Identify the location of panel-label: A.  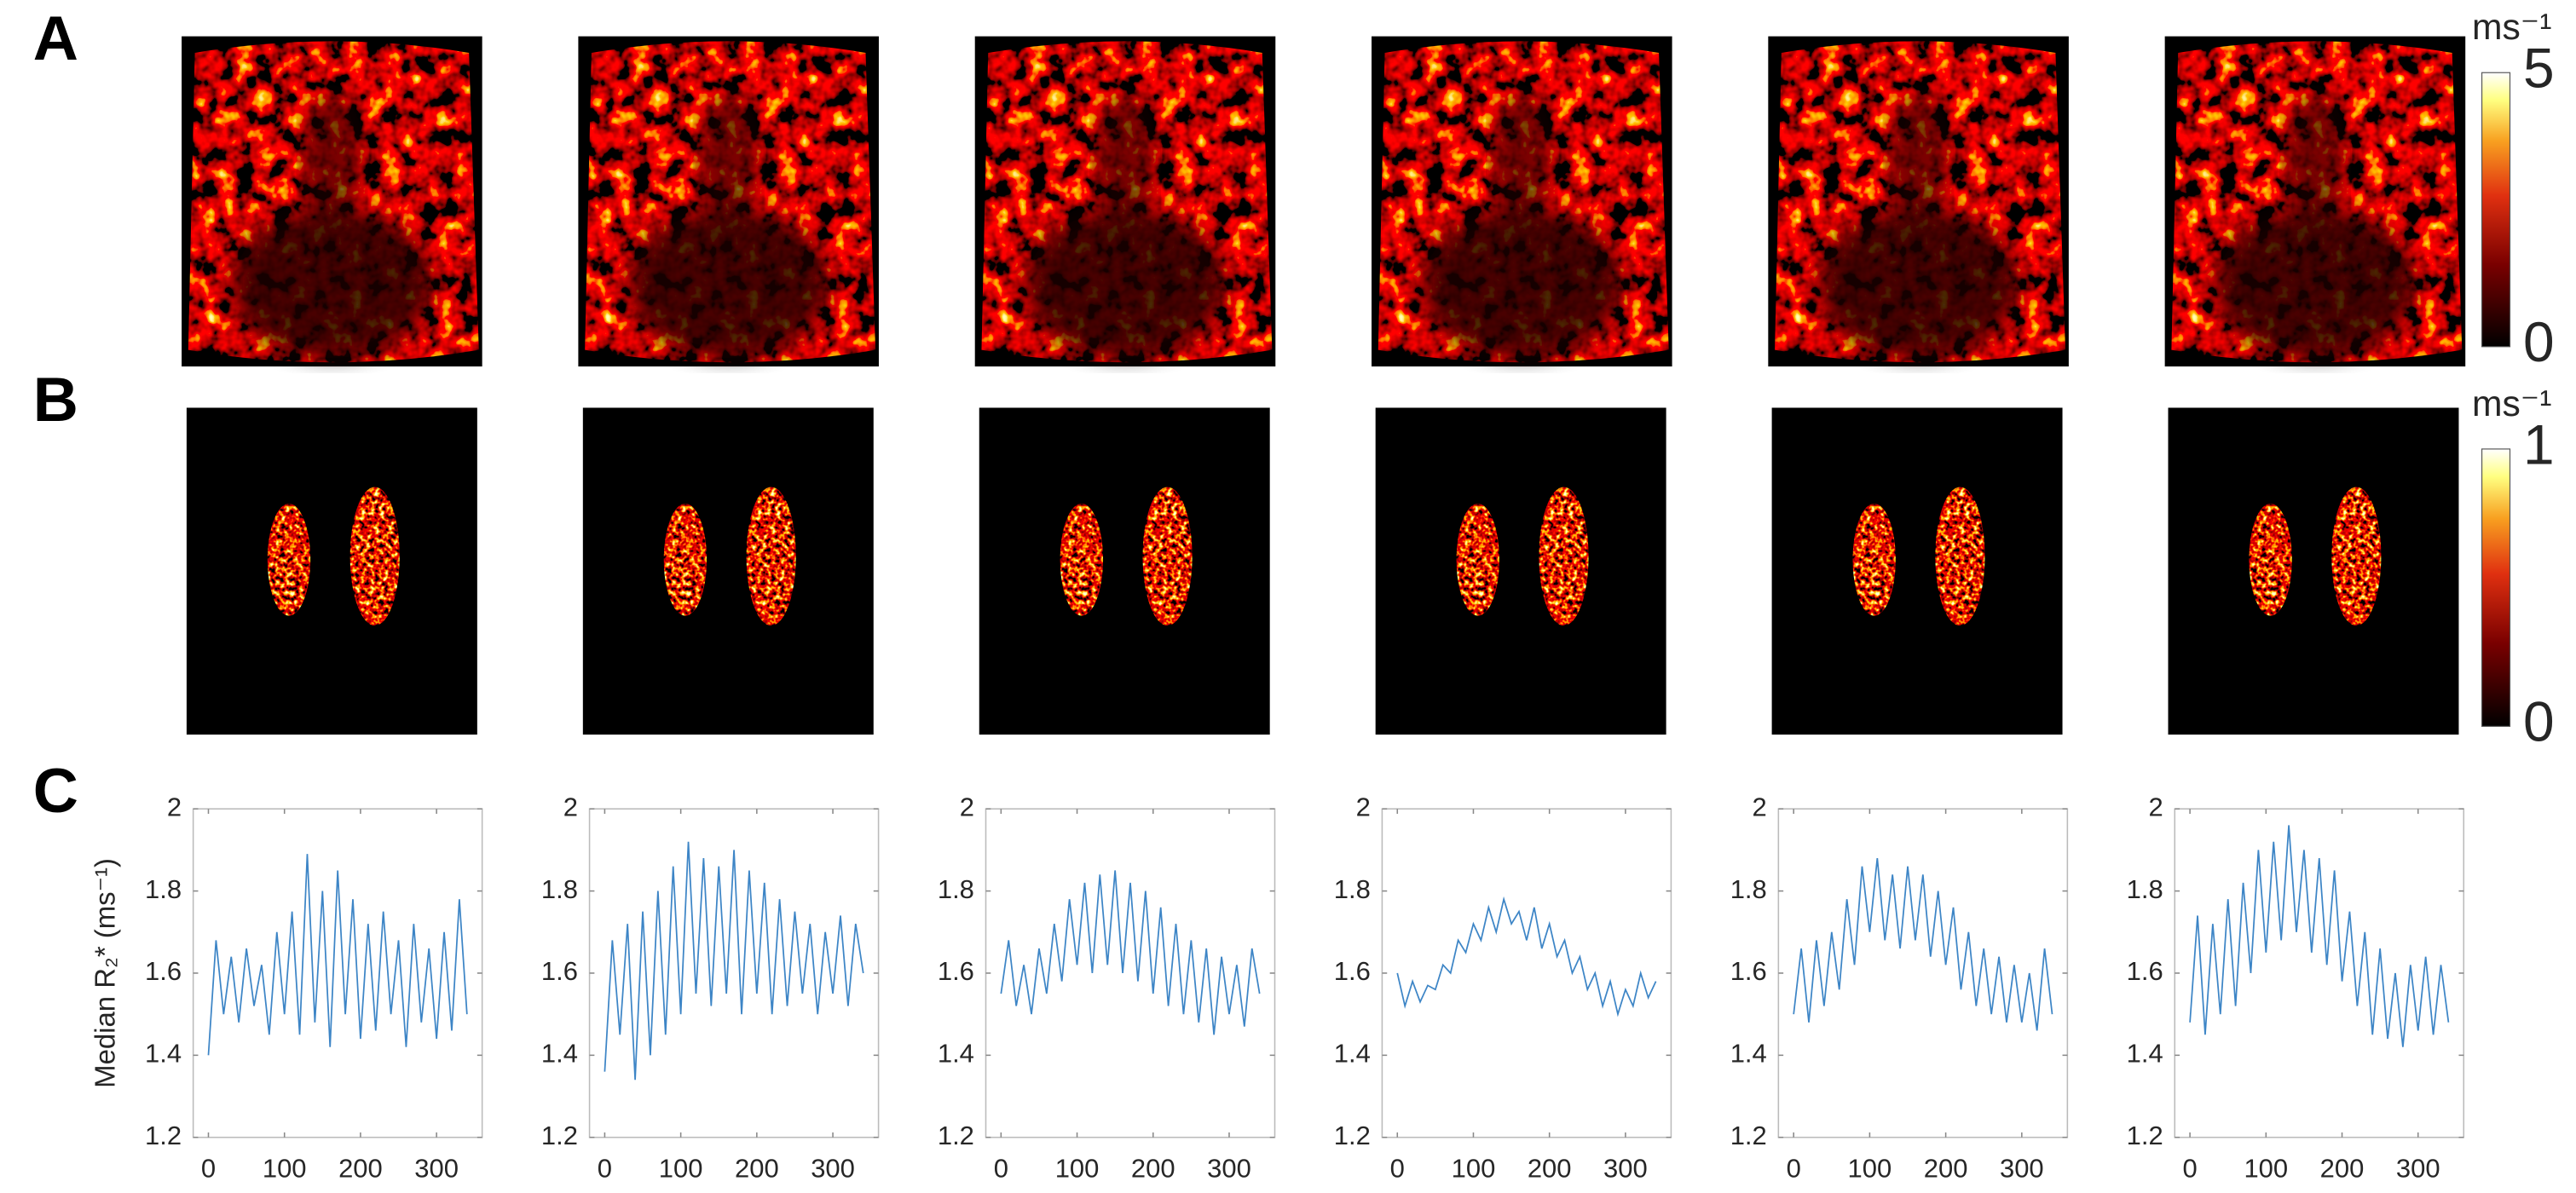
(55, 38).